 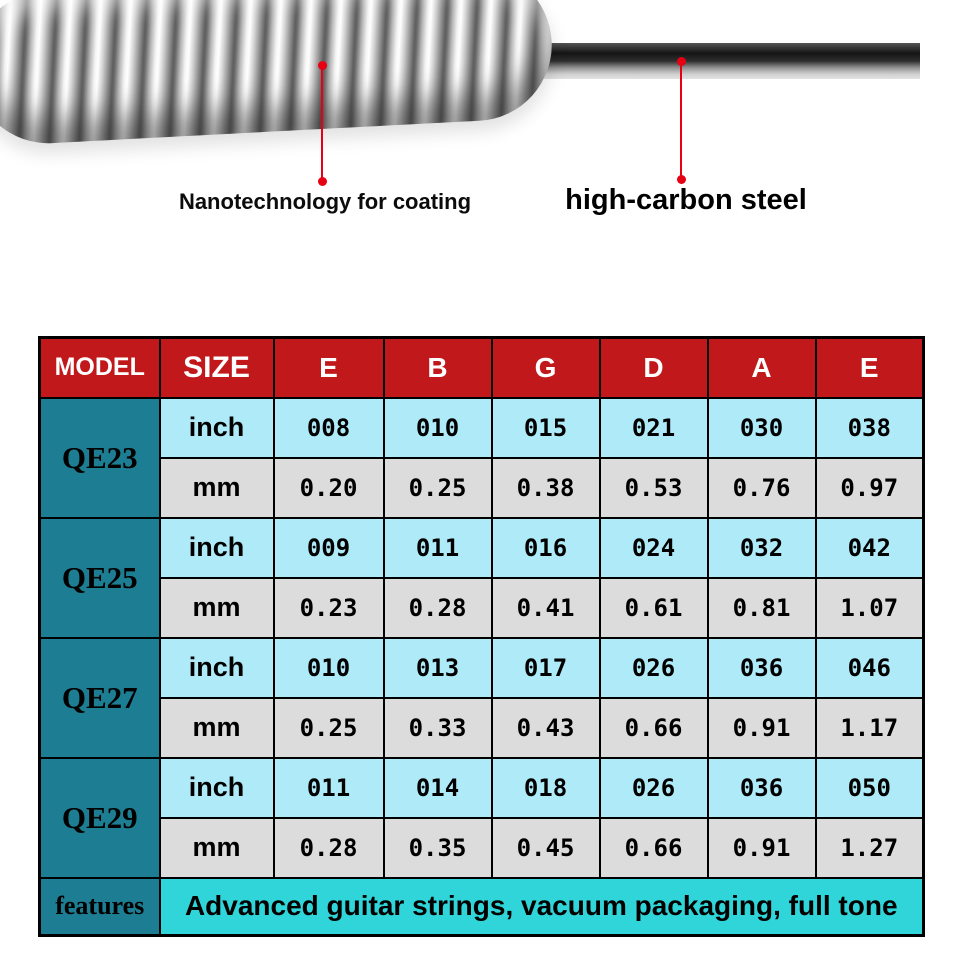 What do you see at coordinates (328, 487) in the screenshot?
I see `gauge-mm-value: 0.20` at bounding box center [328, 487].